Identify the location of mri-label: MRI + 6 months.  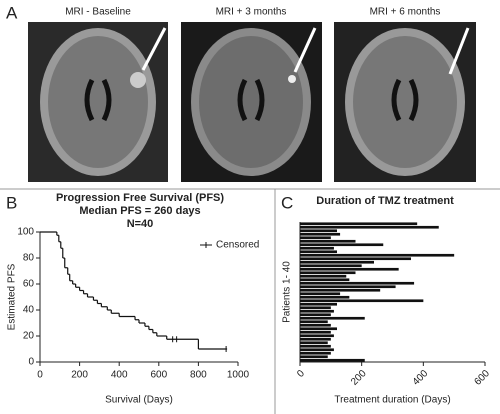
(405, 12).